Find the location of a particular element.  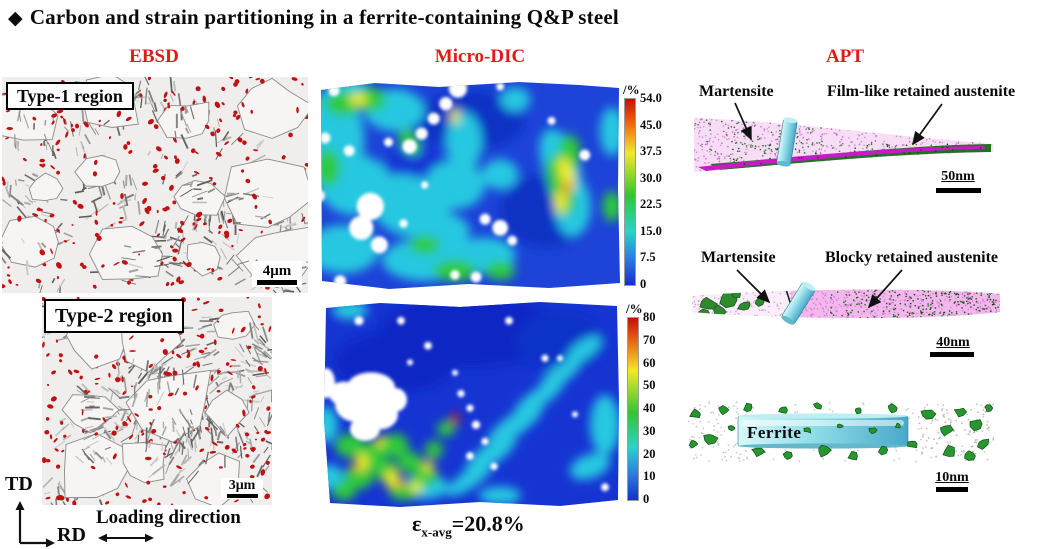

arrow-martensite-tip1 is located at coordinates (743, 121).